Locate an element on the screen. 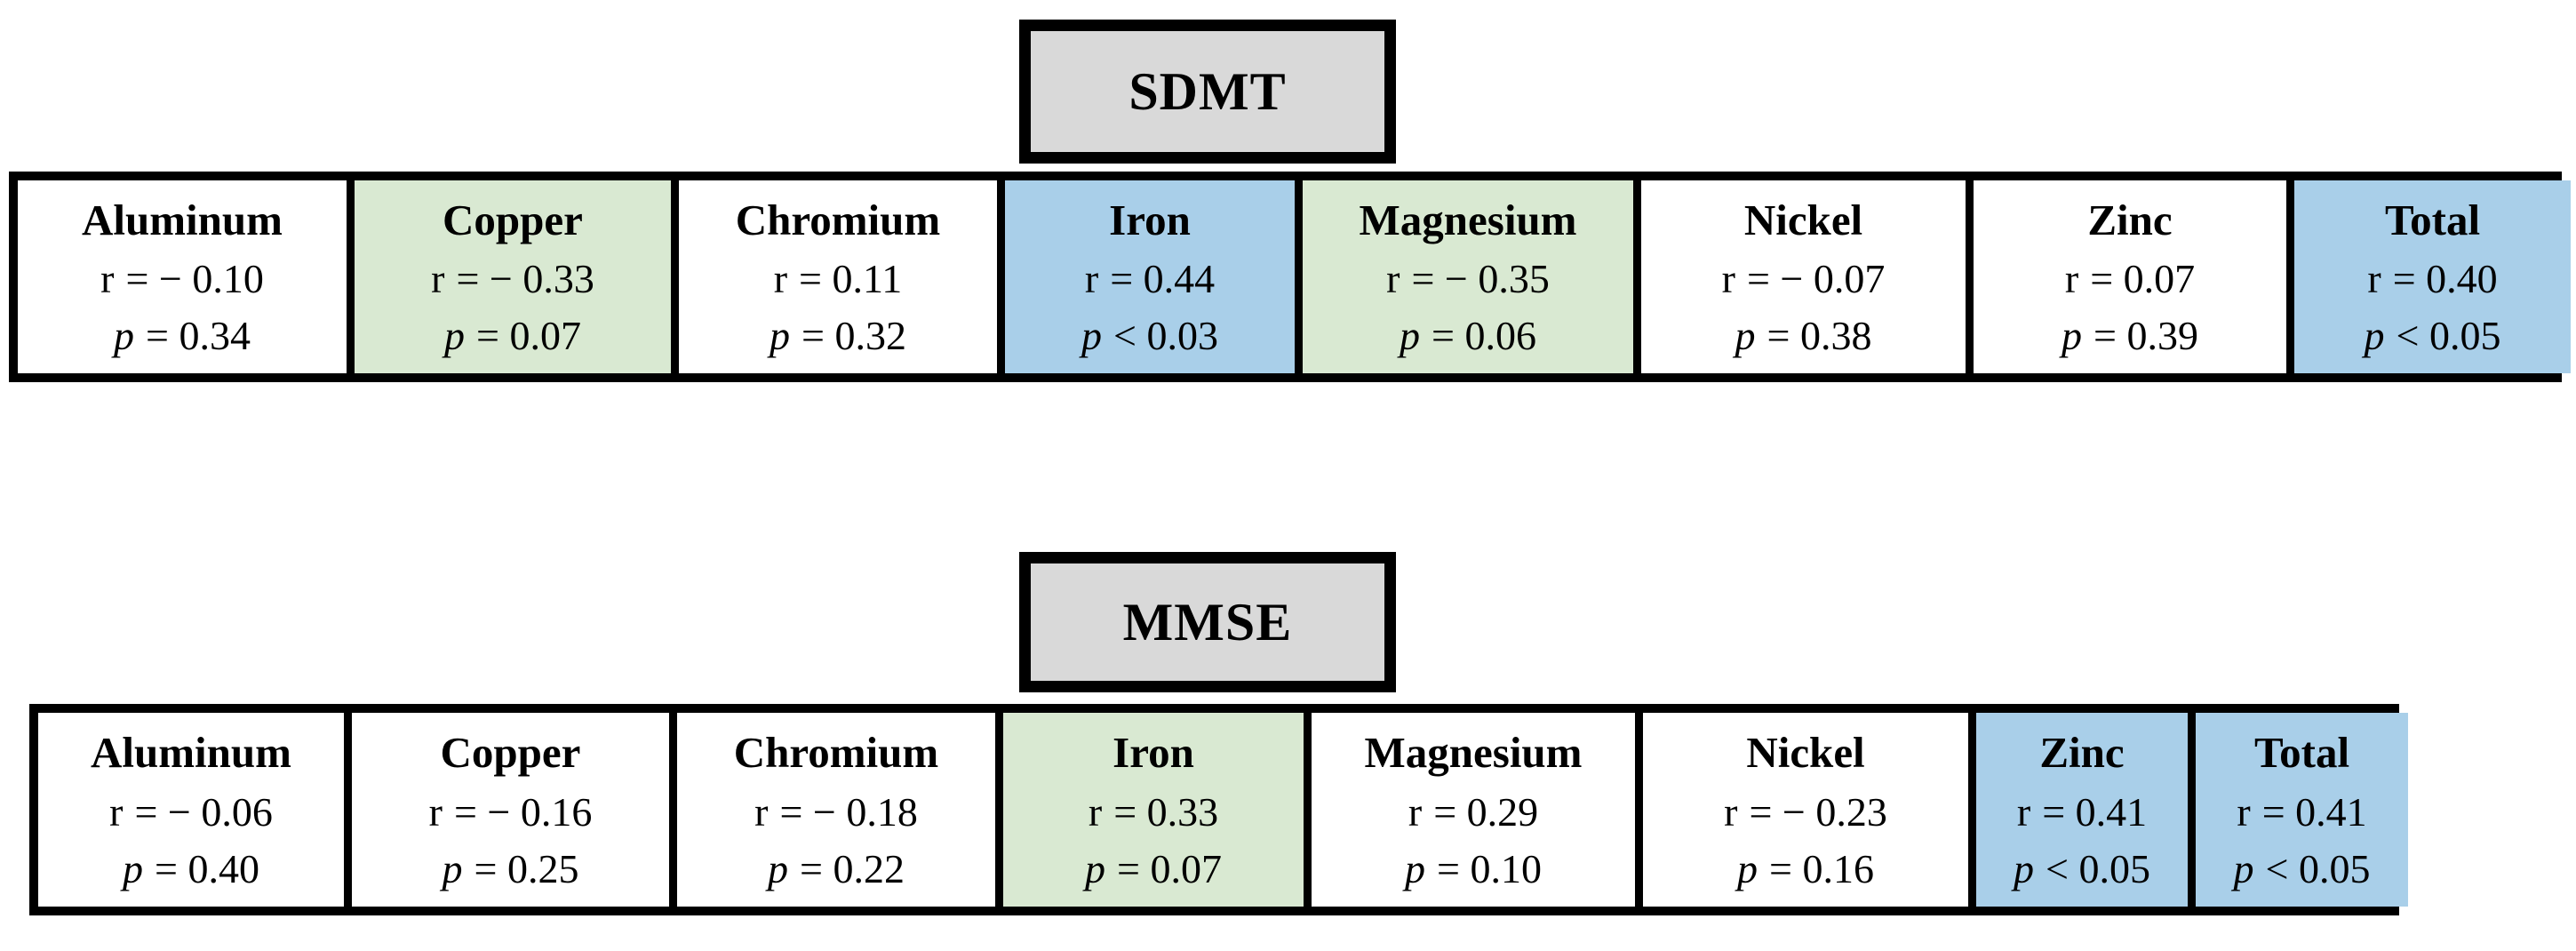  mmse-cell-total: Total r = 0.41 p < 0.05 is located at coordinates (2298, 810).